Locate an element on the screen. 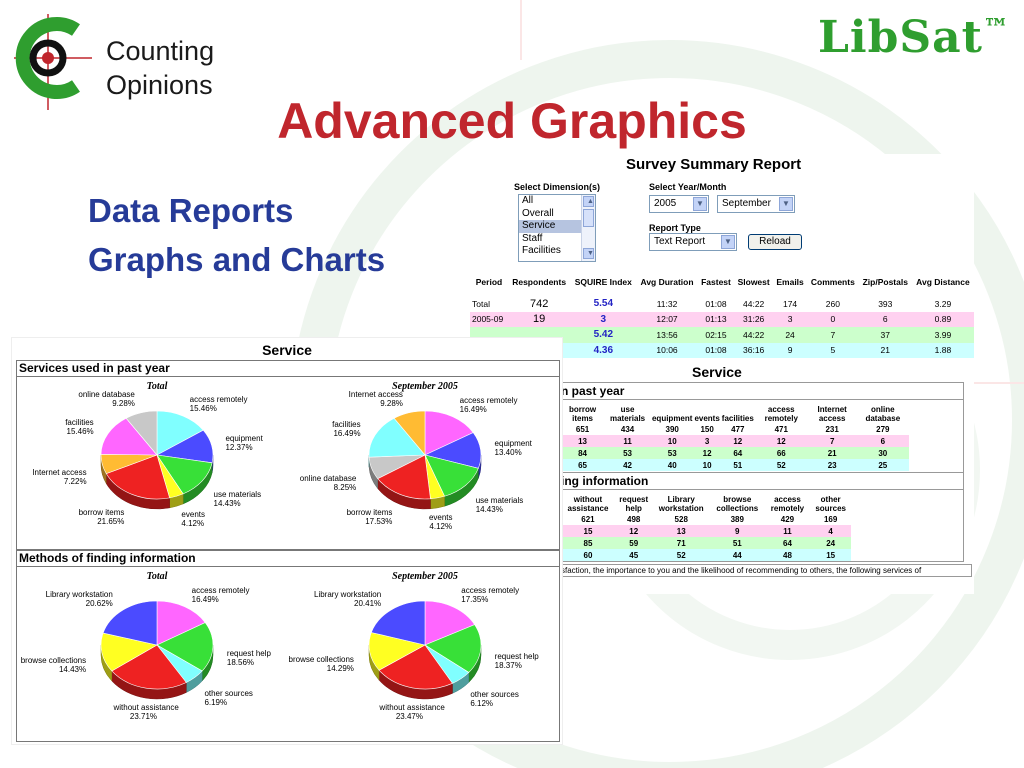  pie-slice-request-help is located at coordinates (185, 647).